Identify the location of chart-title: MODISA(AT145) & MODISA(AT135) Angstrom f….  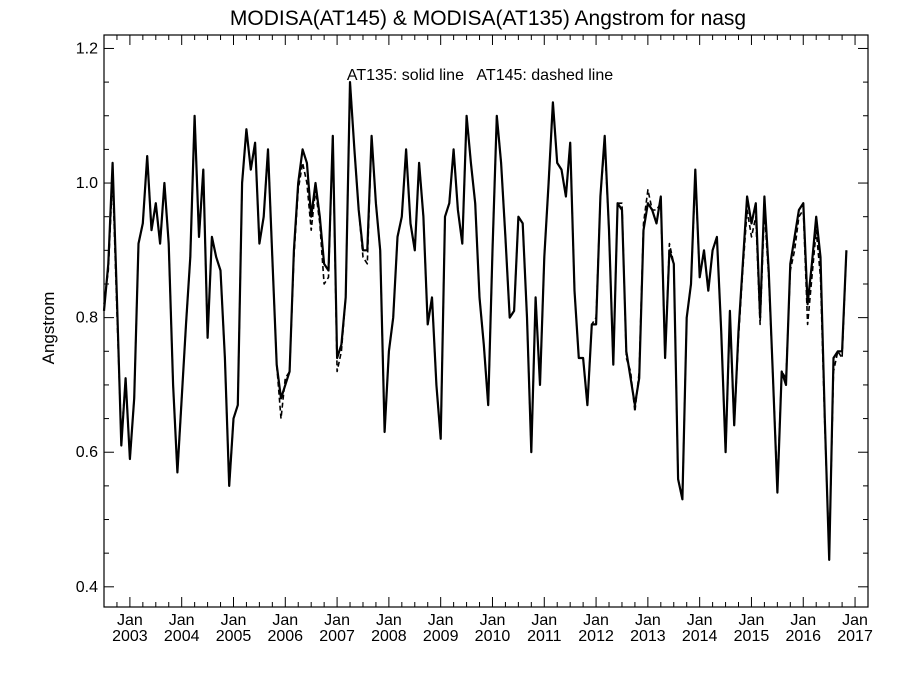
(488, 18).